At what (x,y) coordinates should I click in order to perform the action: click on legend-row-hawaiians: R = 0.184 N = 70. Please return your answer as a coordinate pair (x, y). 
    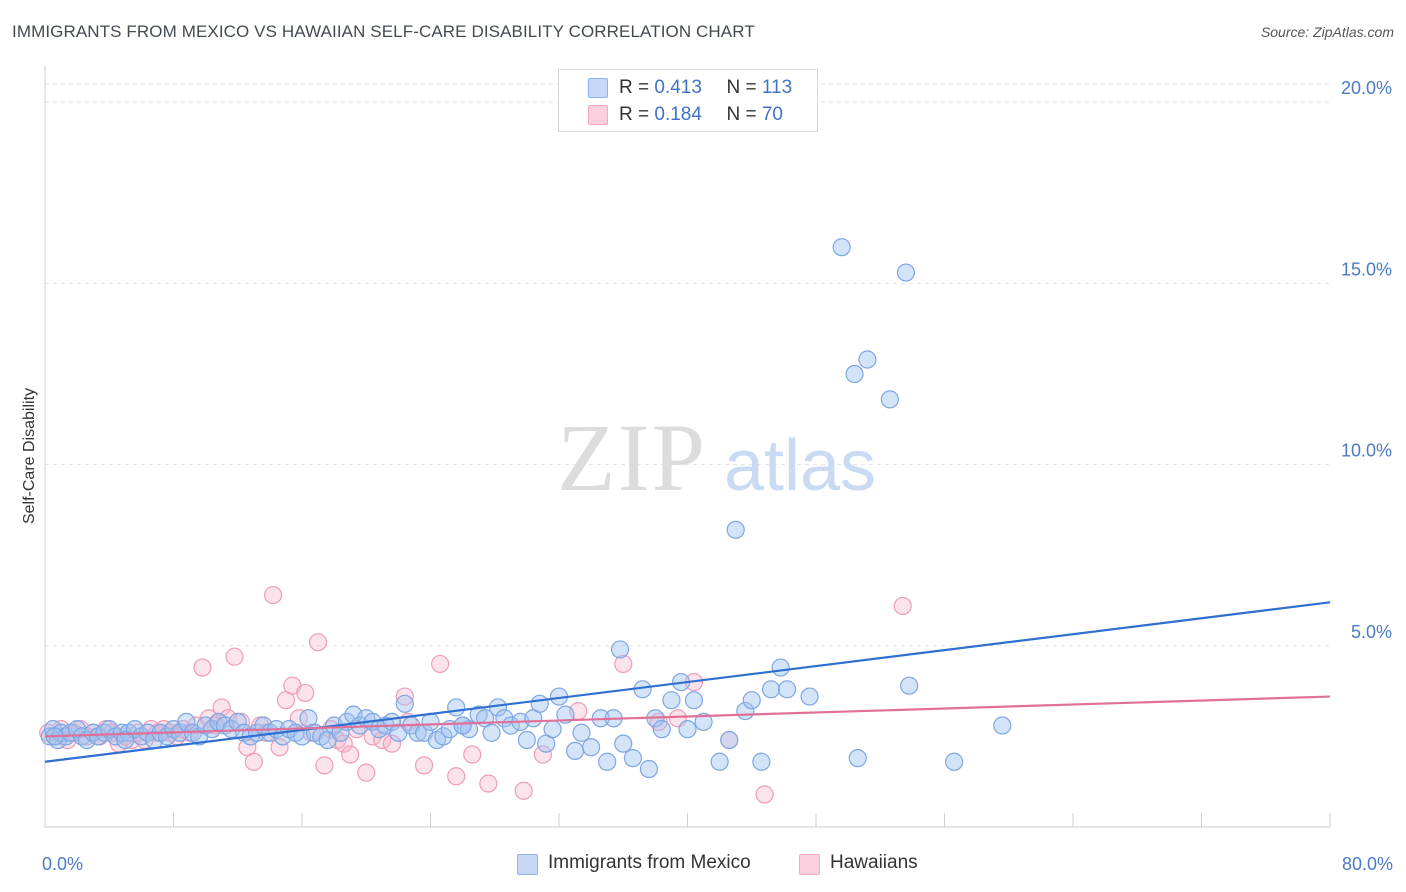
    Looking at the image, I should click on (701, 115).